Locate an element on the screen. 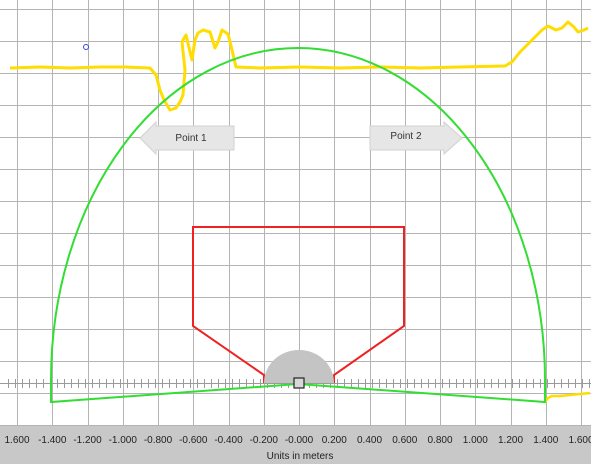 The width and height of the screenshot is (591, 464). x-axis-tick-label: 0.600 is located at coordinates (404, 440).